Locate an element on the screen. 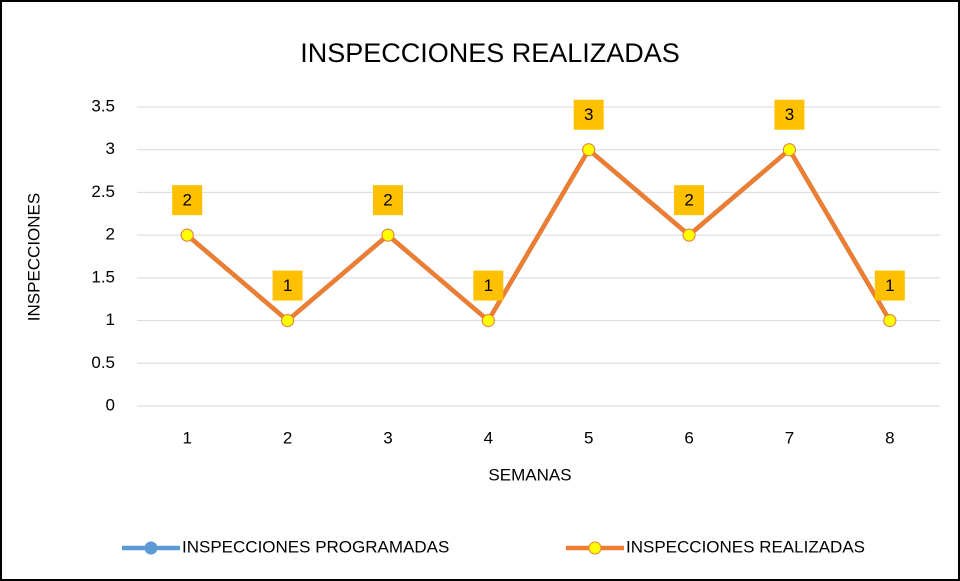 The height and width of the screenshot is (581, 960). y-tick-label: 3 is located at coordinates (110, 148).